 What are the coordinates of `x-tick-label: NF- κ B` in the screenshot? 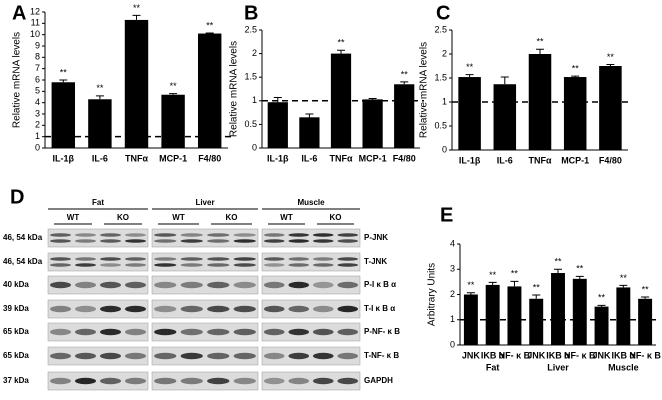 It's located at (645, 355).